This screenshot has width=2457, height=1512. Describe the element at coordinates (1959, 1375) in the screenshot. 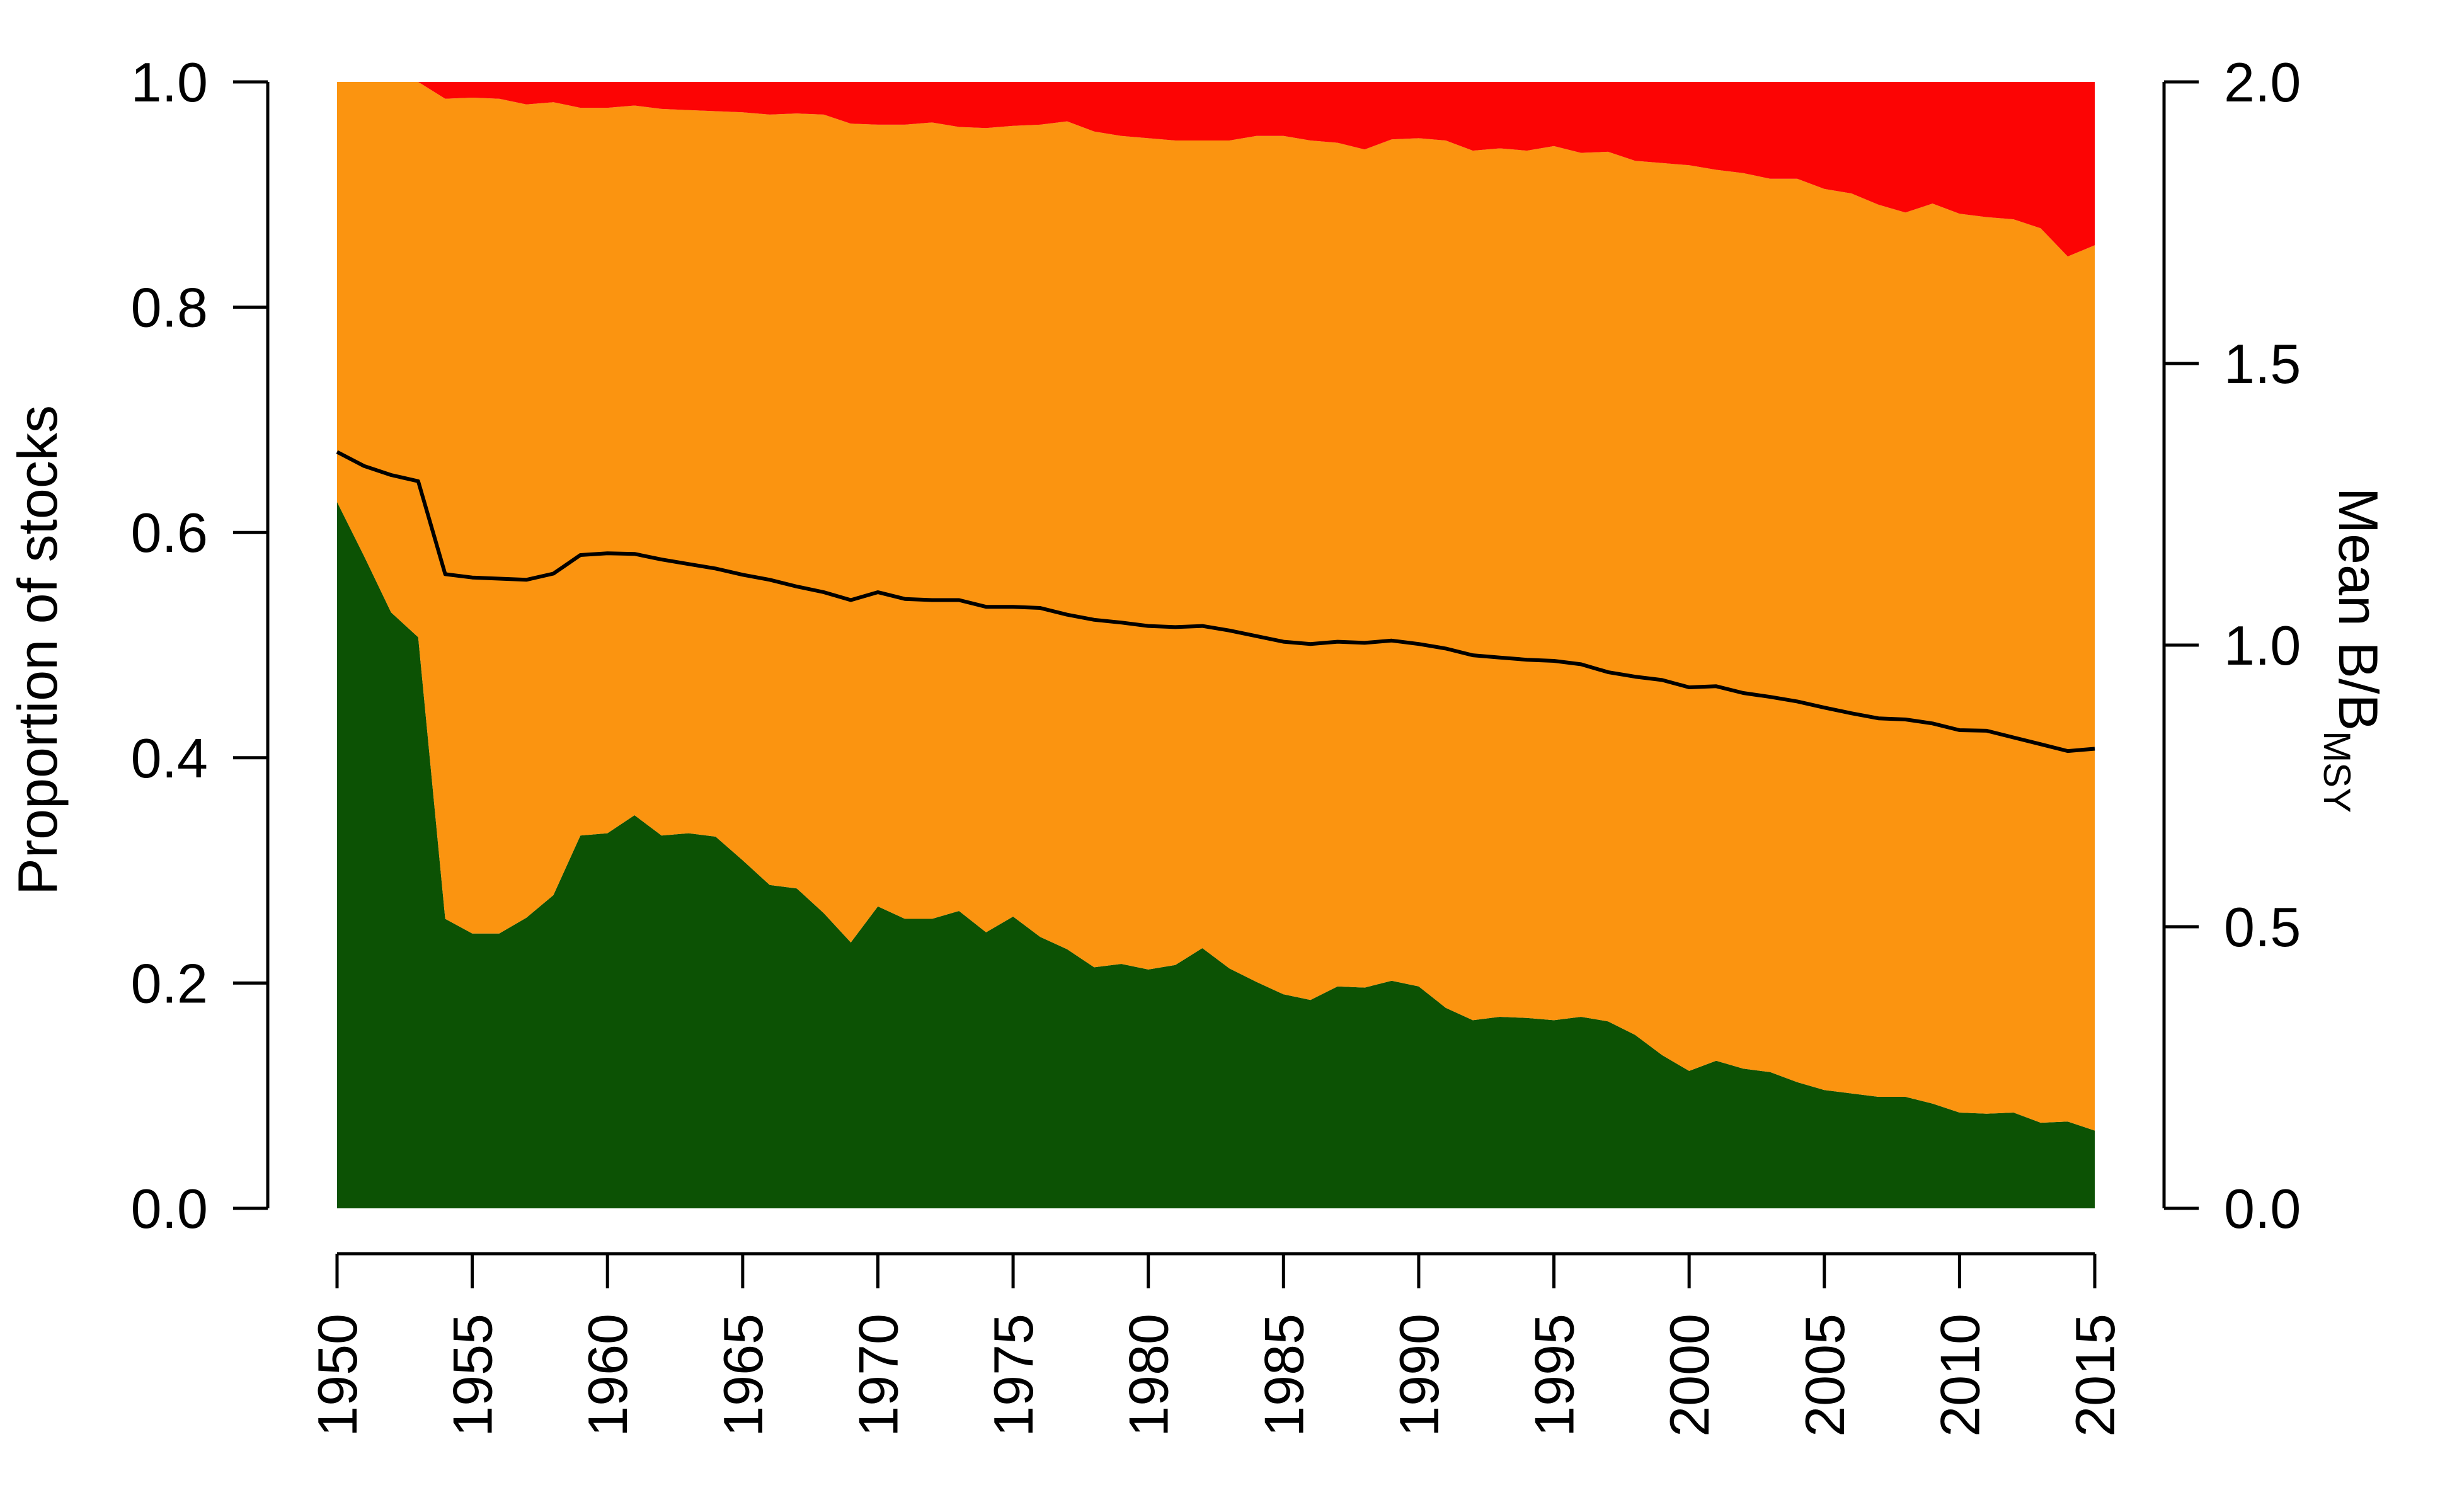

I see `x-tick-label: 2010` at that location.